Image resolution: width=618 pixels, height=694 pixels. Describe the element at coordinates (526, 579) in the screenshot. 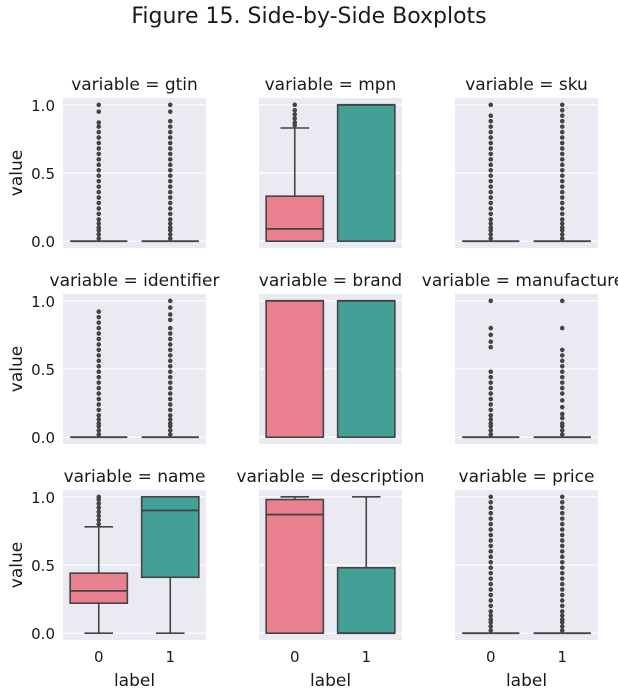

I see `panel-9: variable = price 0 1 label` at that location.